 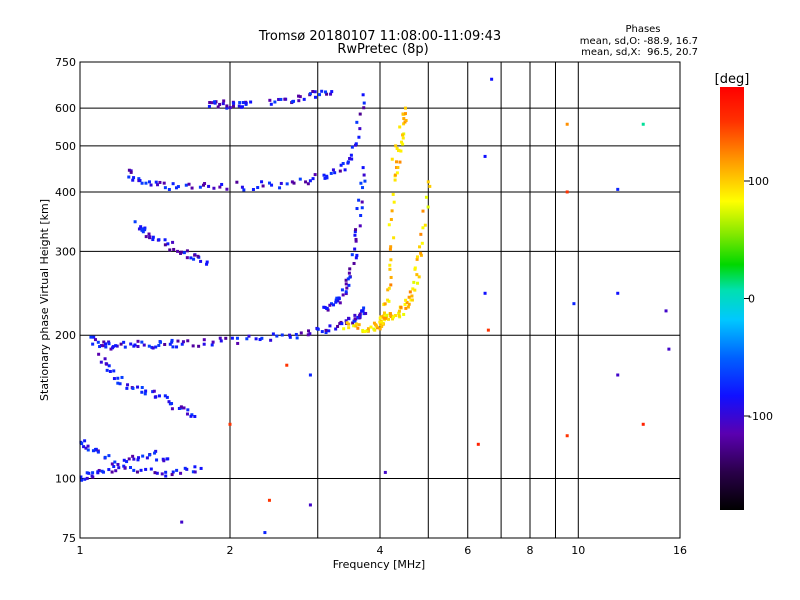 I want to click on colorbar-tick-label: 0, so click(x=751, y=299).